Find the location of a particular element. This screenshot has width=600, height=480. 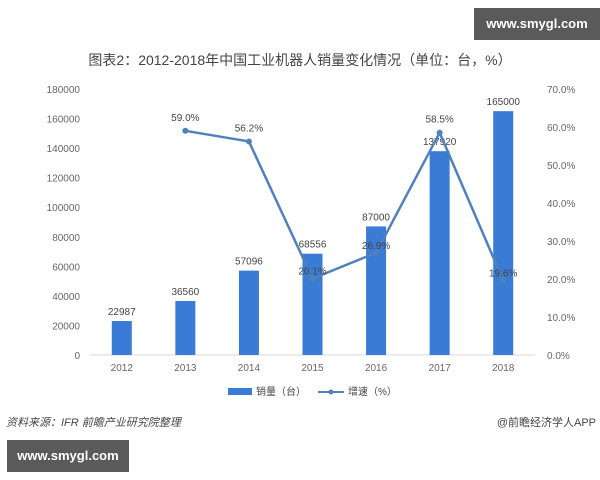

x-tick: 2013 is located at coordinates (185, 368).